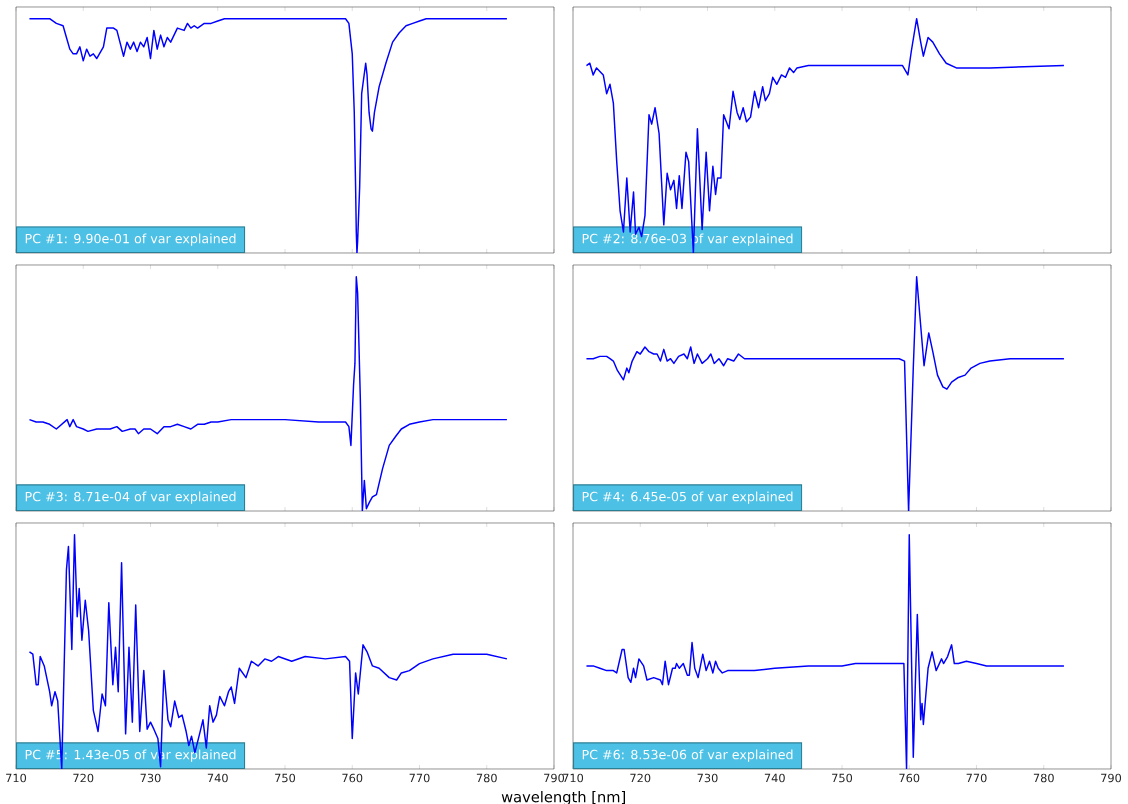  What do you see at coordinates (687, 755) in the screenshot?
I see `annotation: PC #6: 8.53e-06 of var explained` at bounding box center [687, 755].